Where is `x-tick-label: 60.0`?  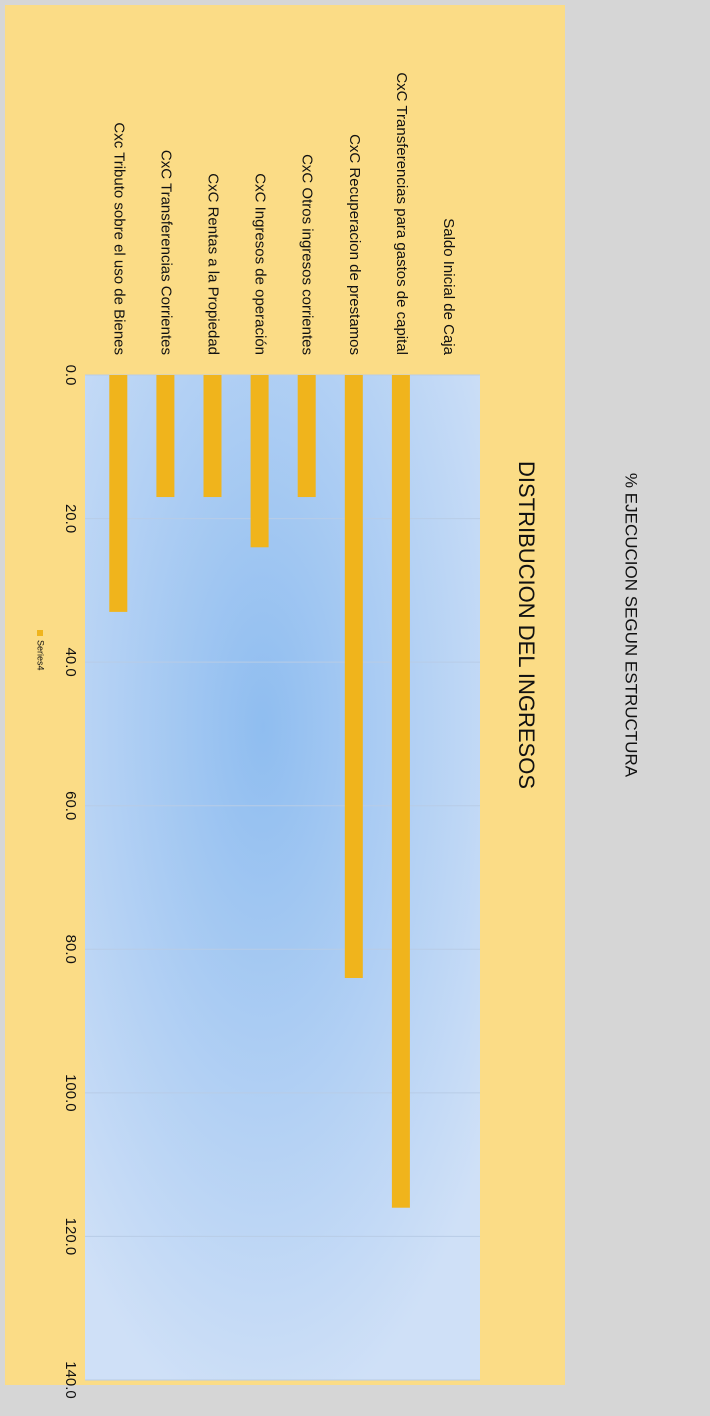
x-tick-label: 60.0 is located at coordinates (70, 805).